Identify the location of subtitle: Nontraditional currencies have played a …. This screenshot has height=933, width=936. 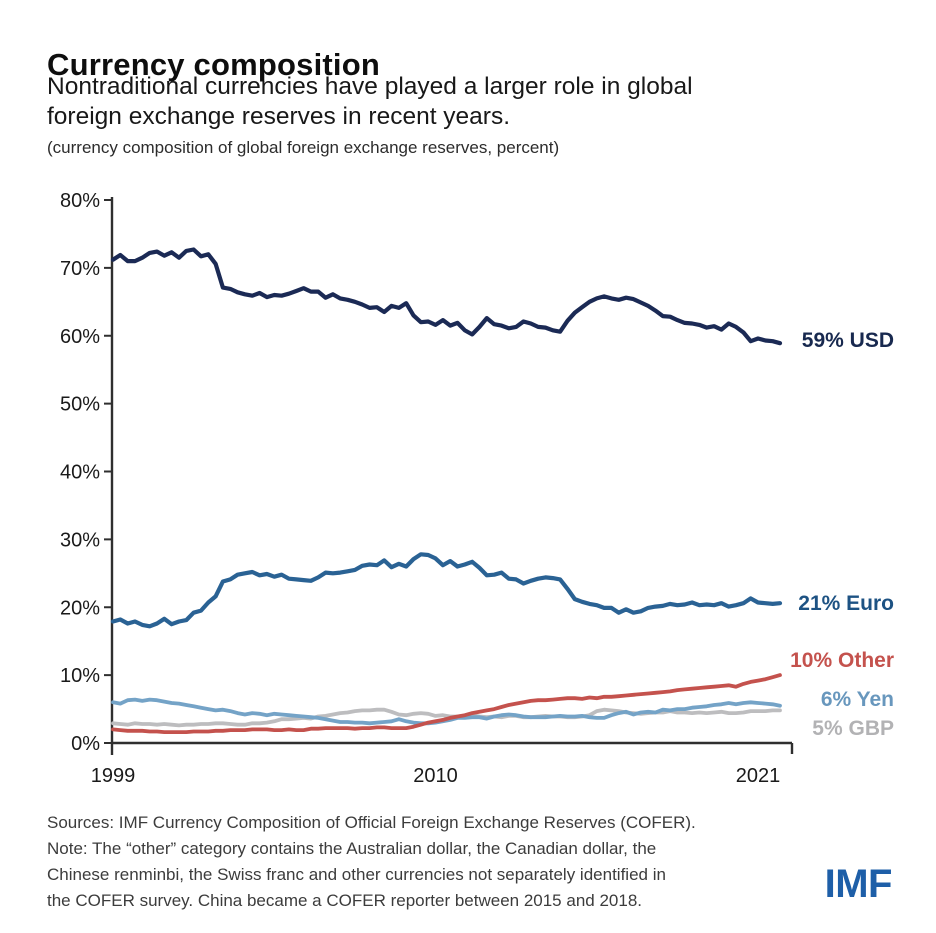
(370, 102).